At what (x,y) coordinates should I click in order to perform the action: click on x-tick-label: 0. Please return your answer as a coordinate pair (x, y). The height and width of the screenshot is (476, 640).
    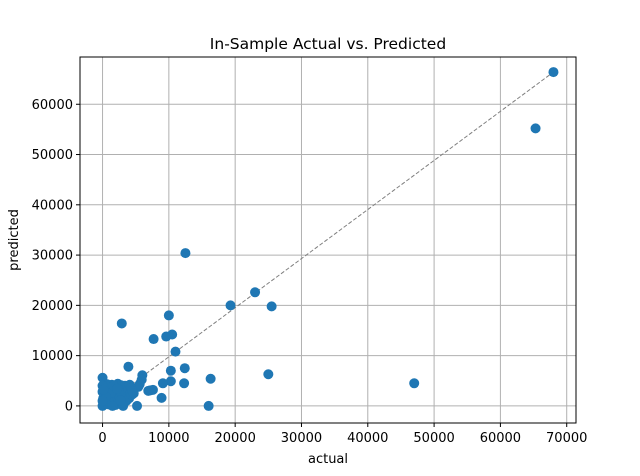
    Looking at the image, I should click on (102, 438).